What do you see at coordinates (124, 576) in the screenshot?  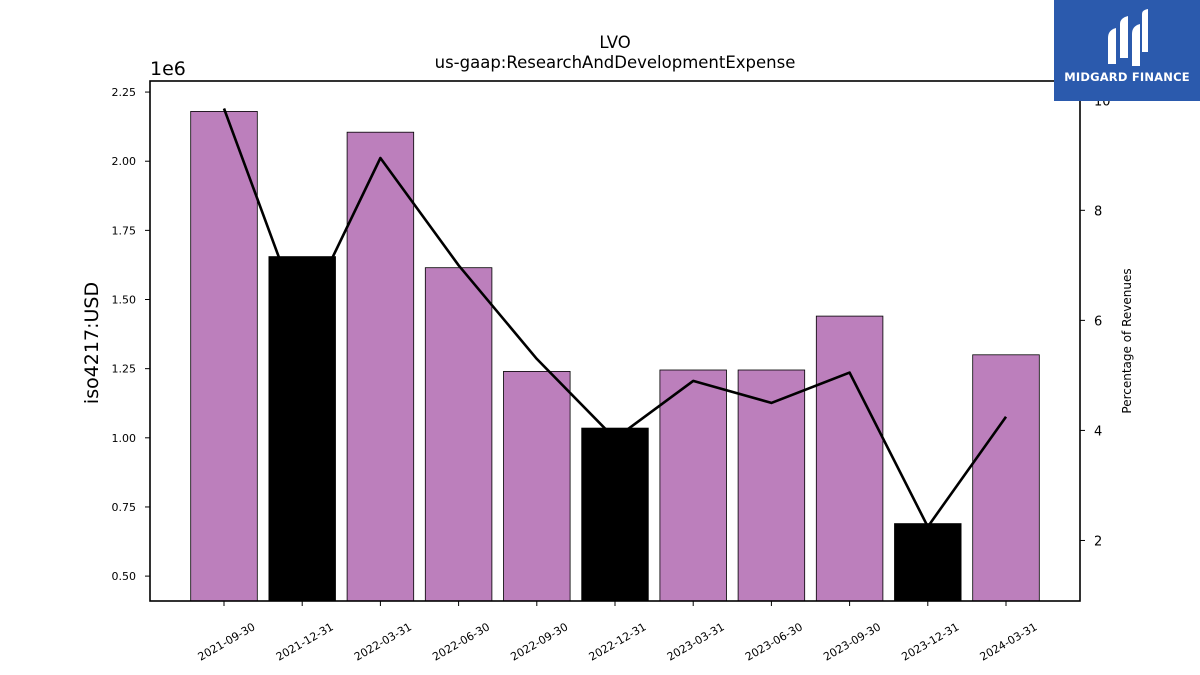 I see `y-tick-label: 0.50` at bounding box center [124, 576].